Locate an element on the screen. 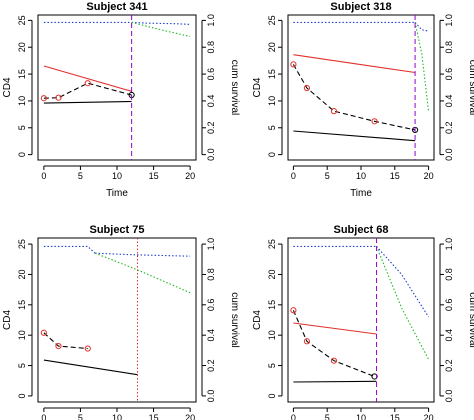 The width and height of the screenshot is (474, 420). chart-title: Subject 75 is located at coordinates (116, 230).